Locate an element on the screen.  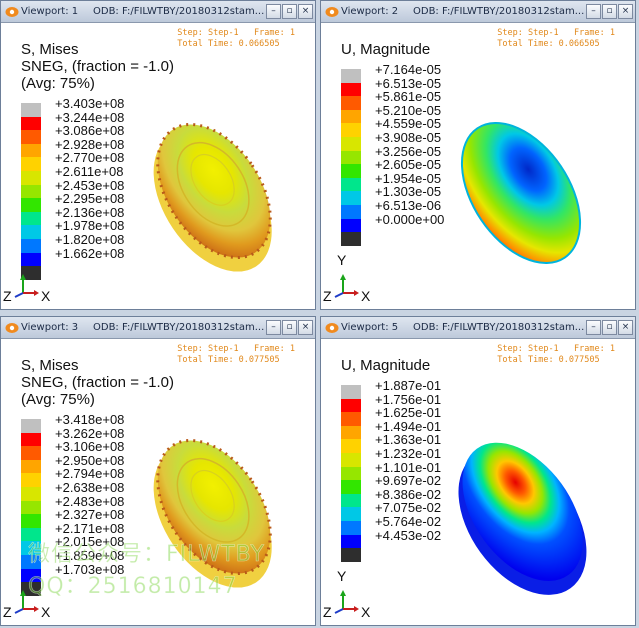
legend-value: +4.559e-05 is located at coordinates (408, 124).